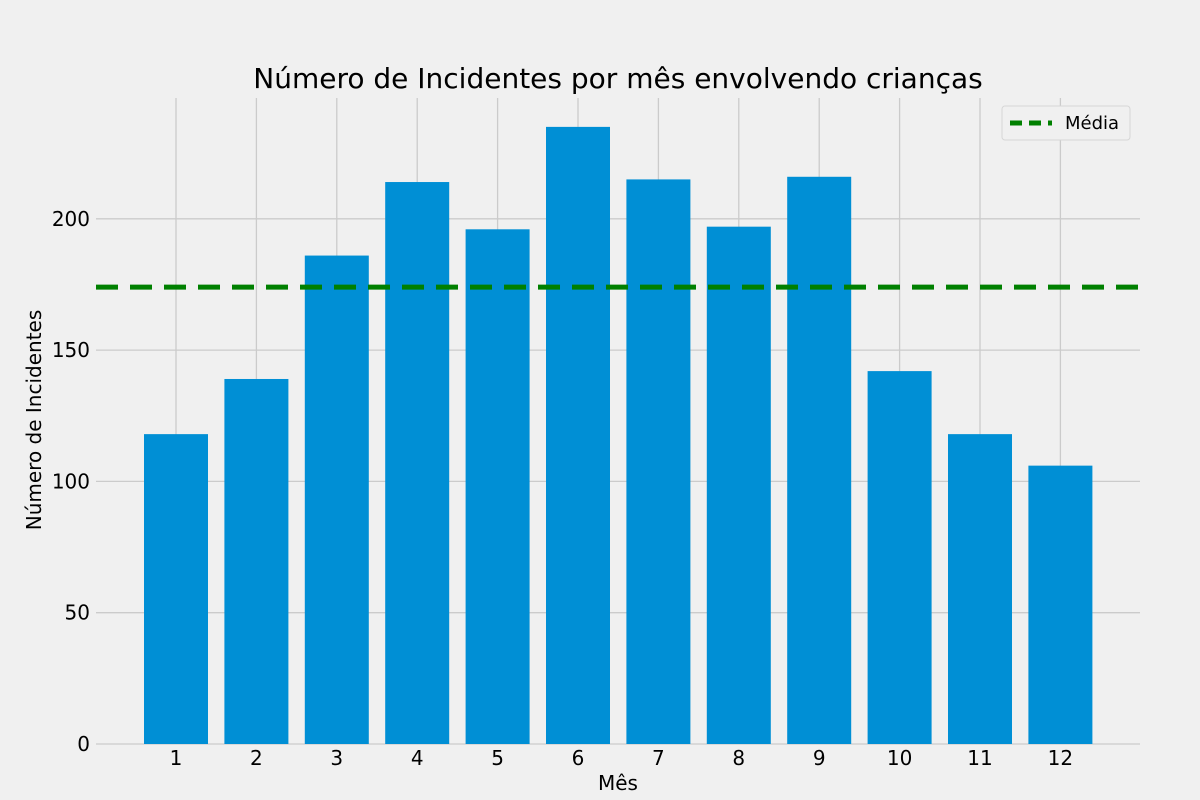 Image resolution: width=1200 pixels, height=800 pixels. I want to click on x-tick-label: 2, so click(256, 758).